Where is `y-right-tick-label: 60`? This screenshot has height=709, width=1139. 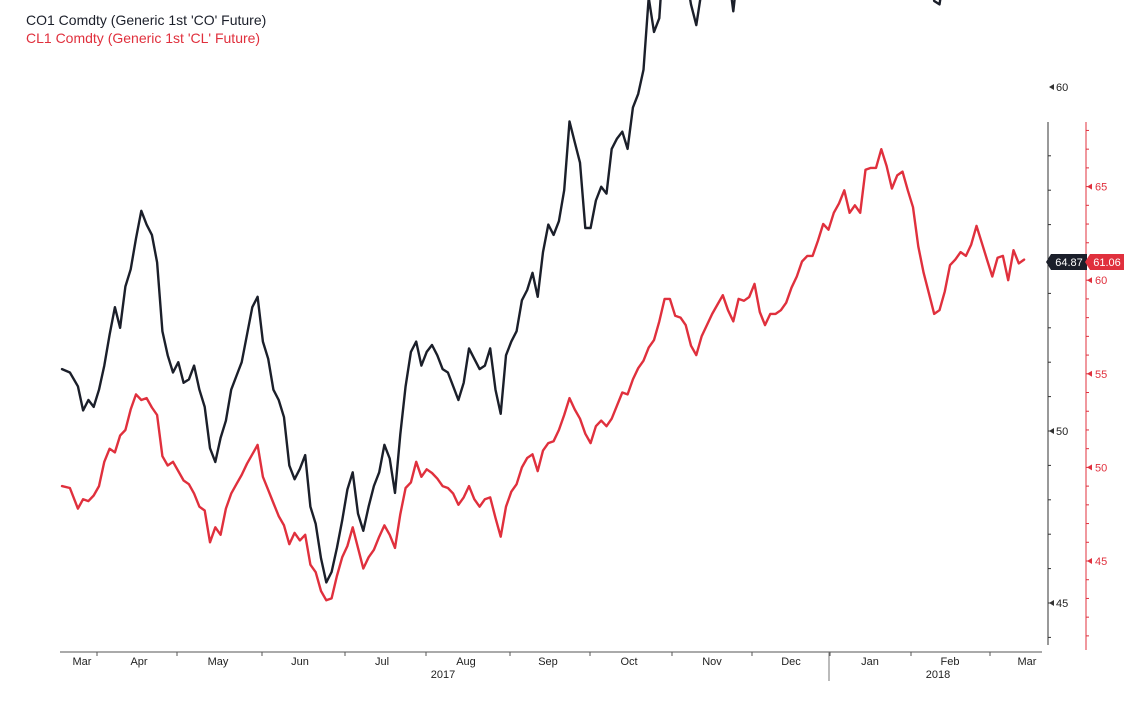
y-right-tick-label: 60 is located at coordinates (1101, 281).